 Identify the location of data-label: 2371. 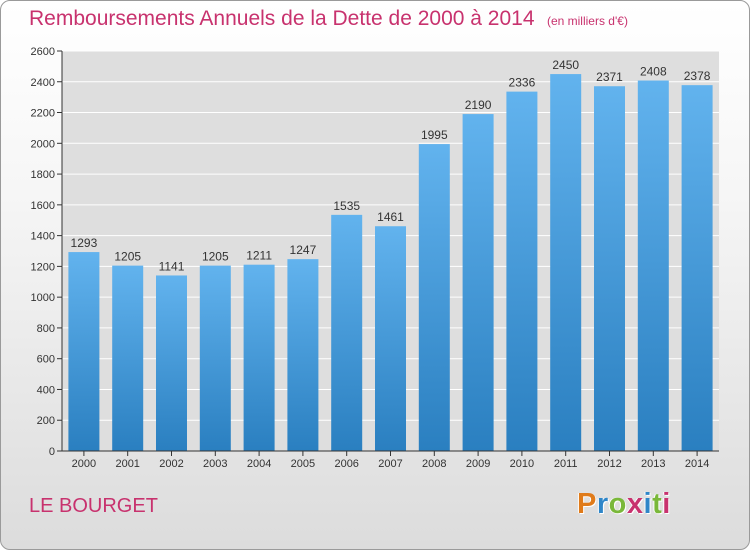
(609, 77).